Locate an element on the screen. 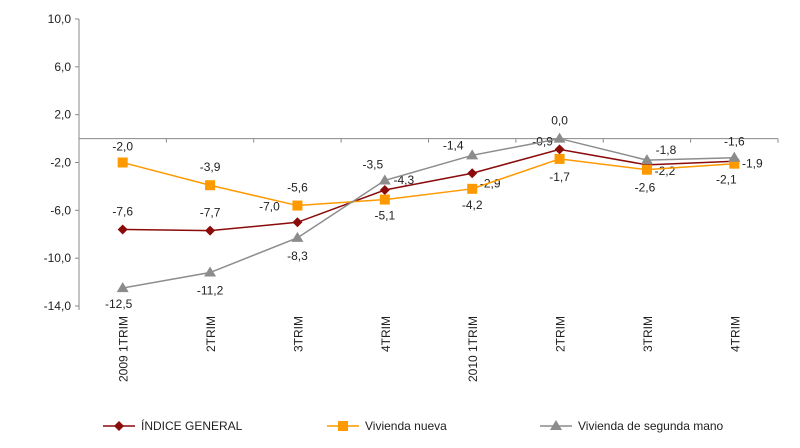 This screenshot has width=800, height=448. data-label: -2,0 is located at coordinates (122, 147).